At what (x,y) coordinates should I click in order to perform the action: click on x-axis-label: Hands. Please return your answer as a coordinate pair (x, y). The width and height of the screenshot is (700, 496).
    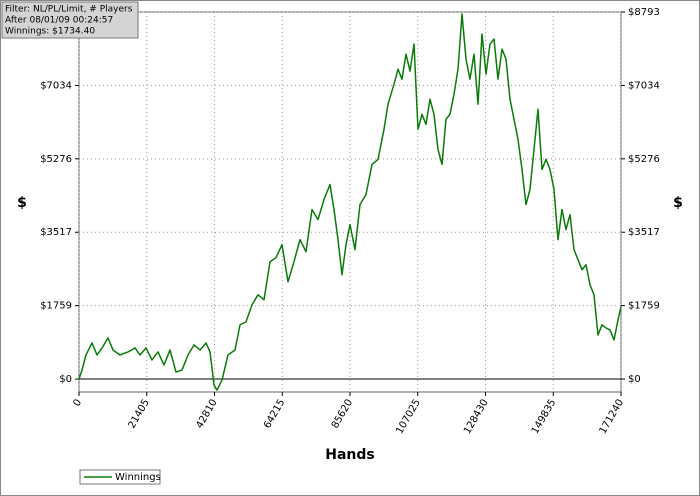
    Looking at the image, I should click on (350, 455).